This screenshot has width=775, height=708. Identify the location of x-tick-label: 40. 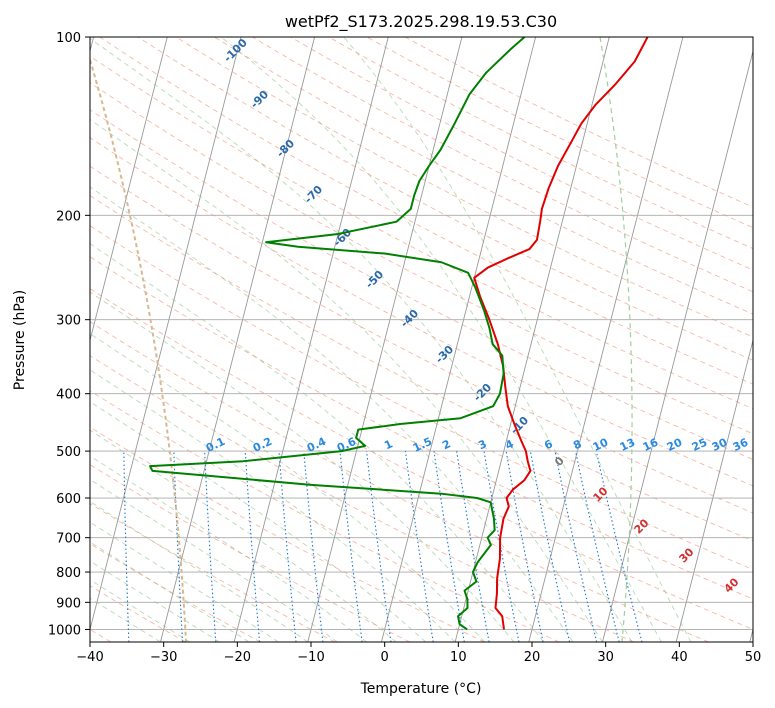
(679, 657).